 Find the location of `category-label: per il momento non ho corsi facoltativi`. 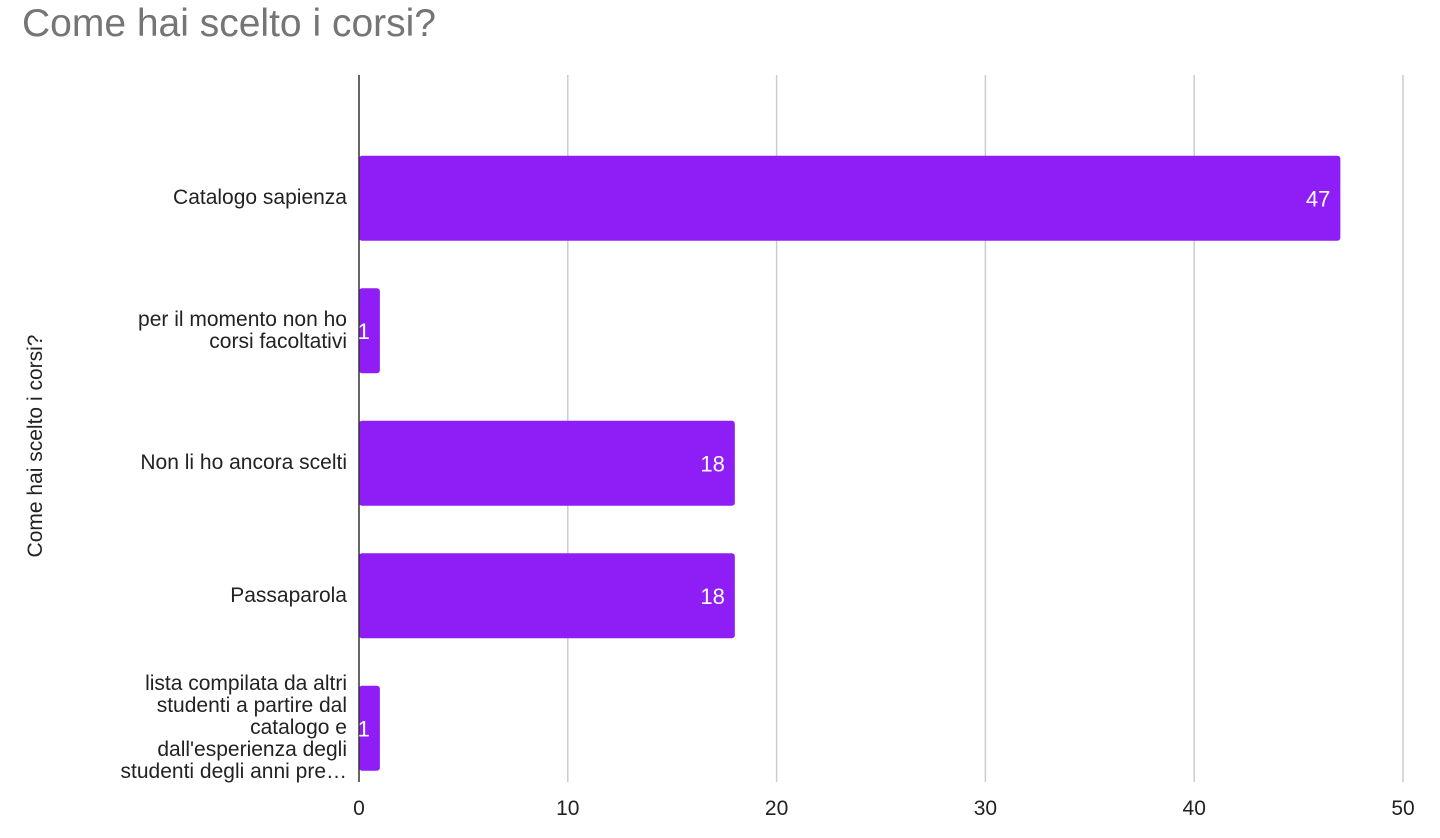

category-label: per il momento non ho corsi facoltativi is located at coordinates (202, 330).